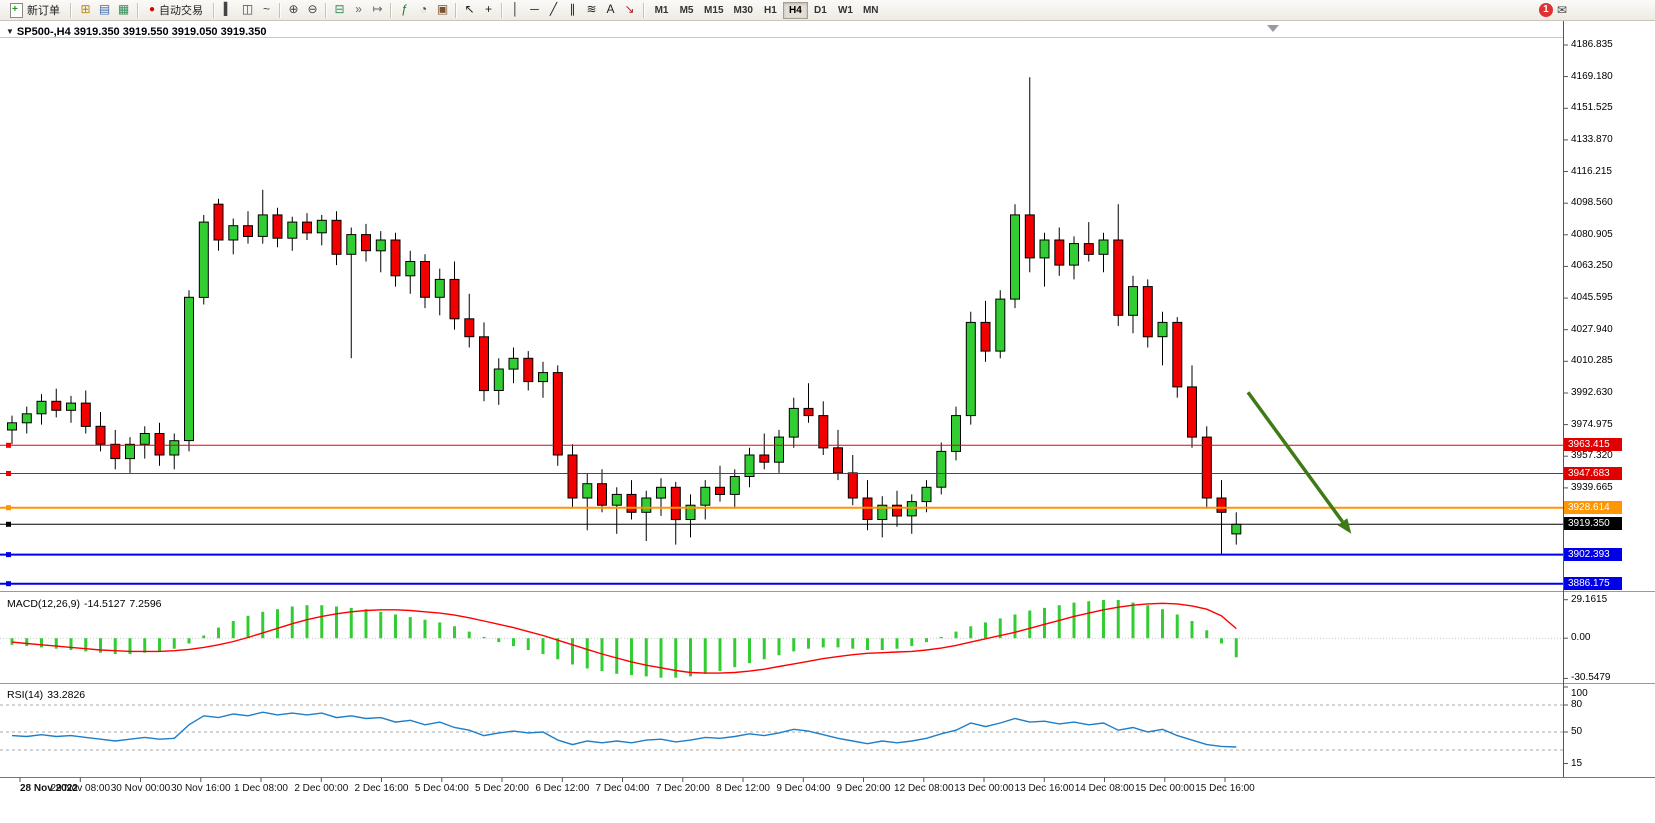 This screenshot has height=823, width=1655. What do you see at coordinates (1577, 731) in the screenshot?
I see `rsi-axis-label: 50` at bounding box center [1577, 731].